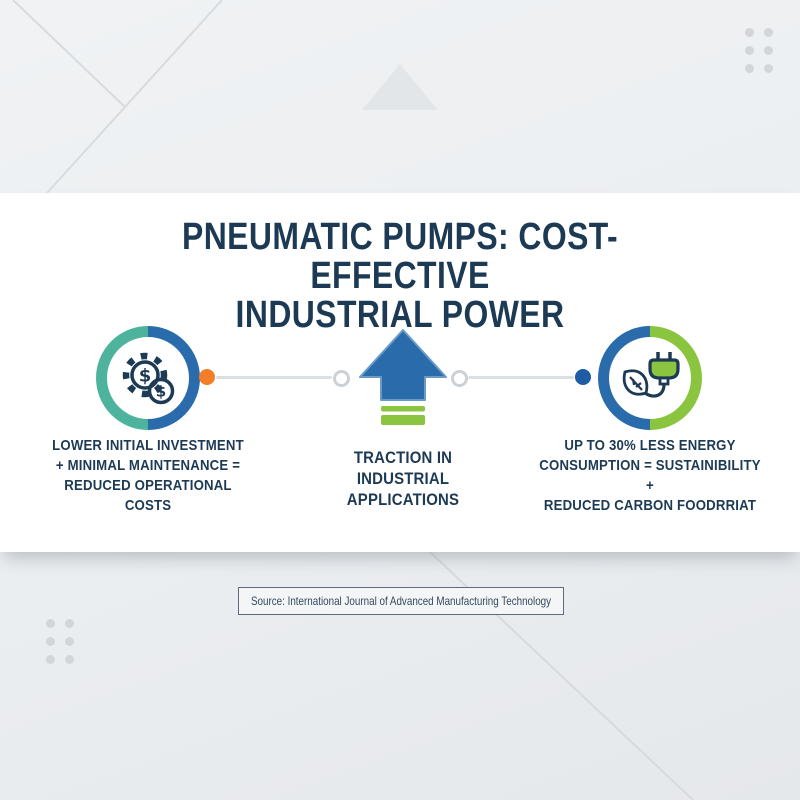  Describe the element at coordinates (583, 377) in the screenshot. I see `connector-dot-navy` at that location.